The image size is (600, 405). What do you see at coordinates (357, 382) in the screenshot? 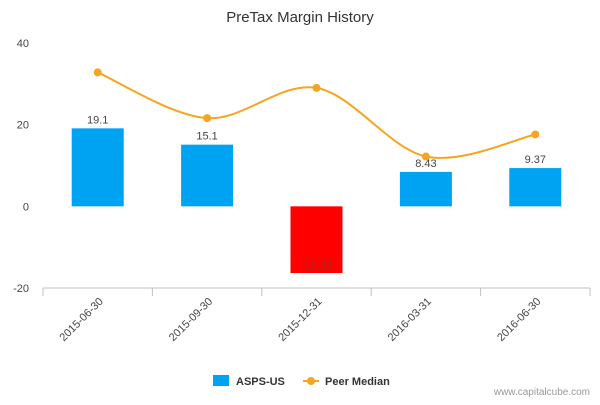
I see `legend-label-peer: Peer Median` at bounding box center [357, 382].